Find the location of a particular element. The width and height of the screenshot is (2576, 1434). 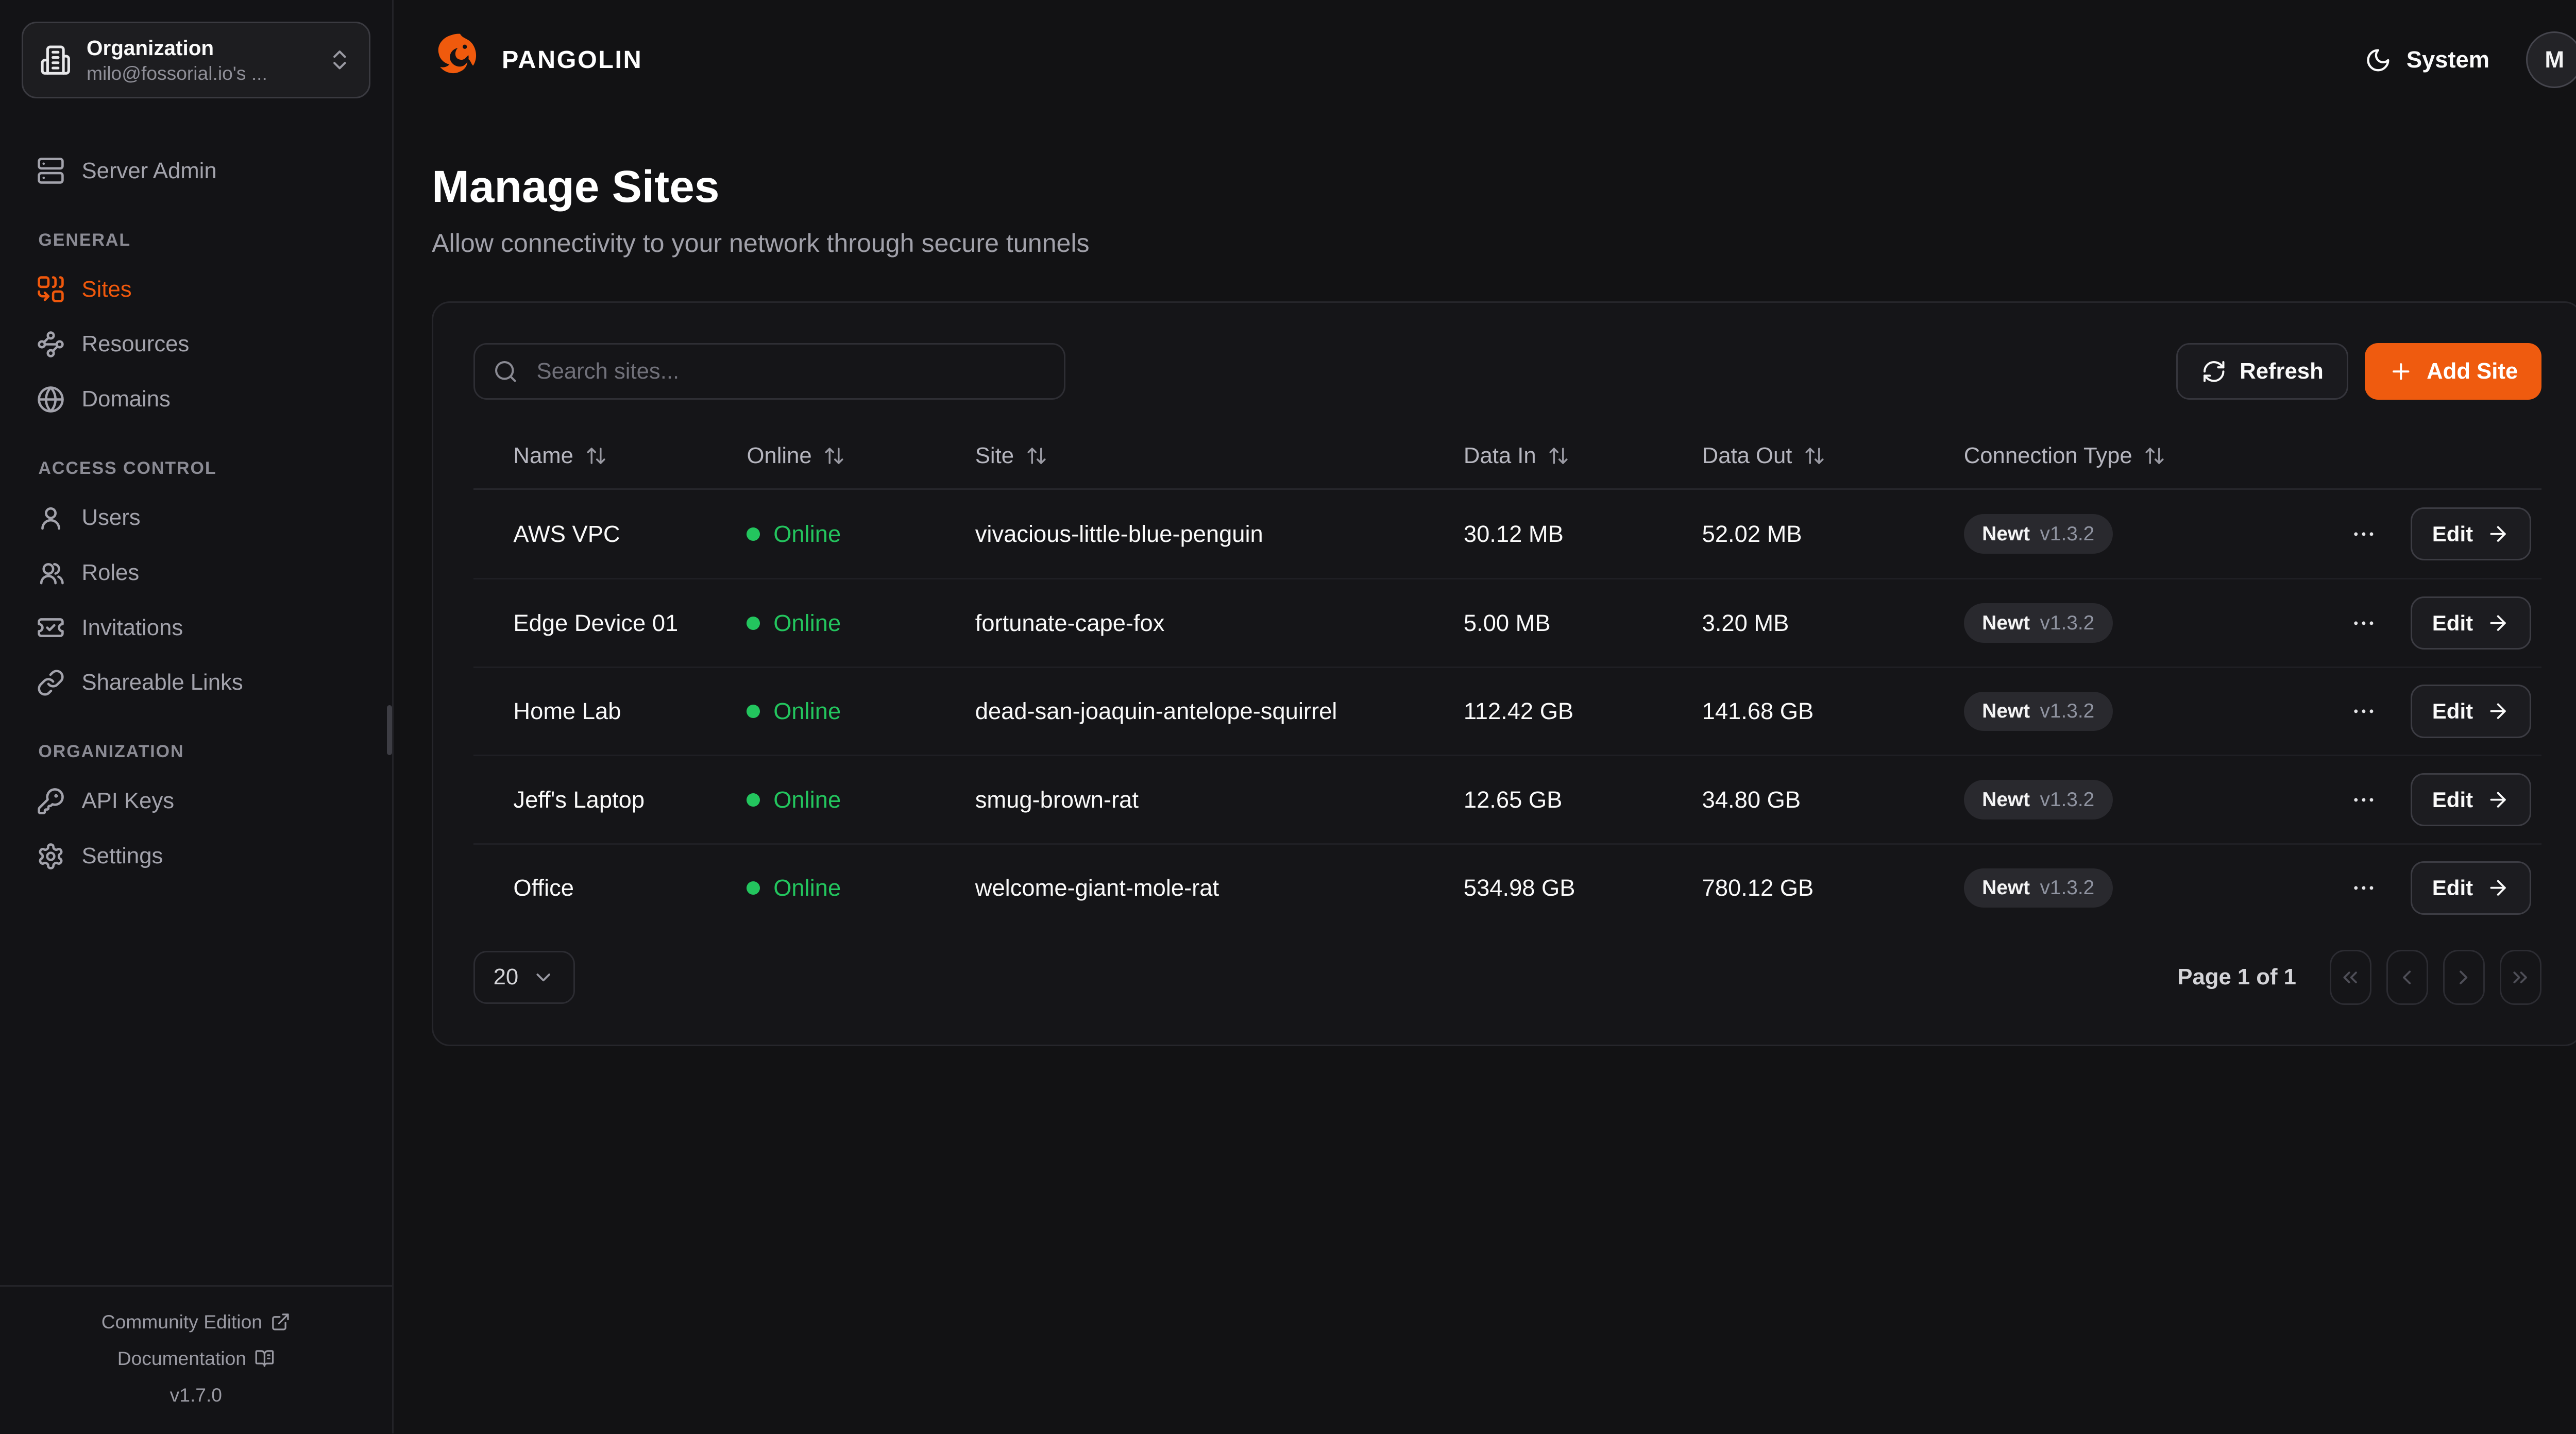

sidebar-item-domains: Domains is located at coordinates (196, 399).